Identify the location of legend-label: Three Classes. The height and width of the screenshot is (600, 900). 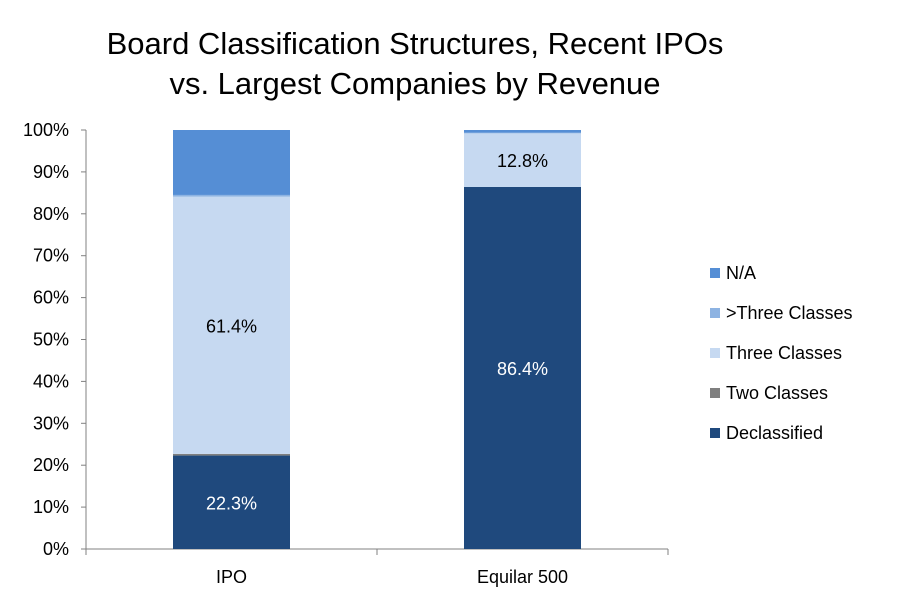
(784, 353).